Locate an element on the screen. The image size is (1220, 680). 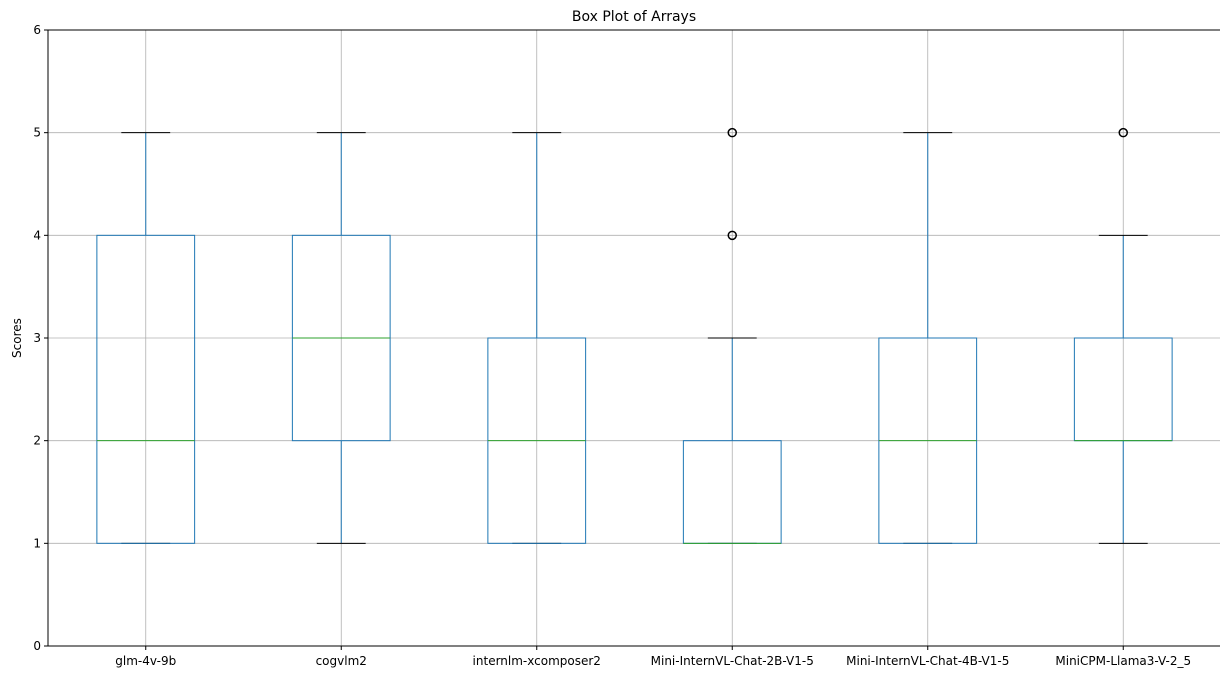
y-tick-label: 6 is located at coordinates (37, 30).